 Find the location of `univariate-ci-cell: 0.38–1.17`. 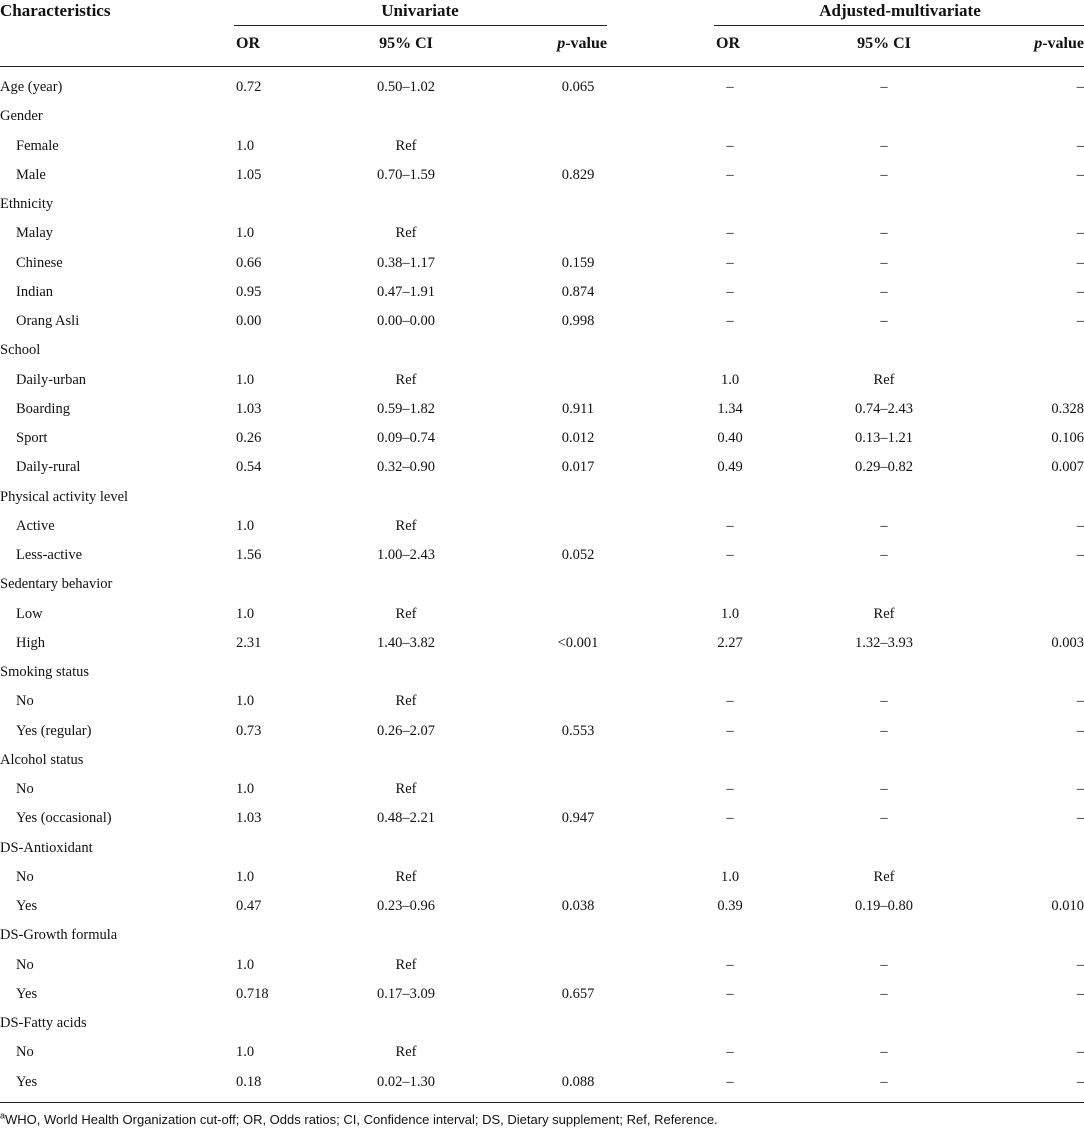

univariate-ci-cell: 0.38–1.17 is located at coordinates (406, 263).